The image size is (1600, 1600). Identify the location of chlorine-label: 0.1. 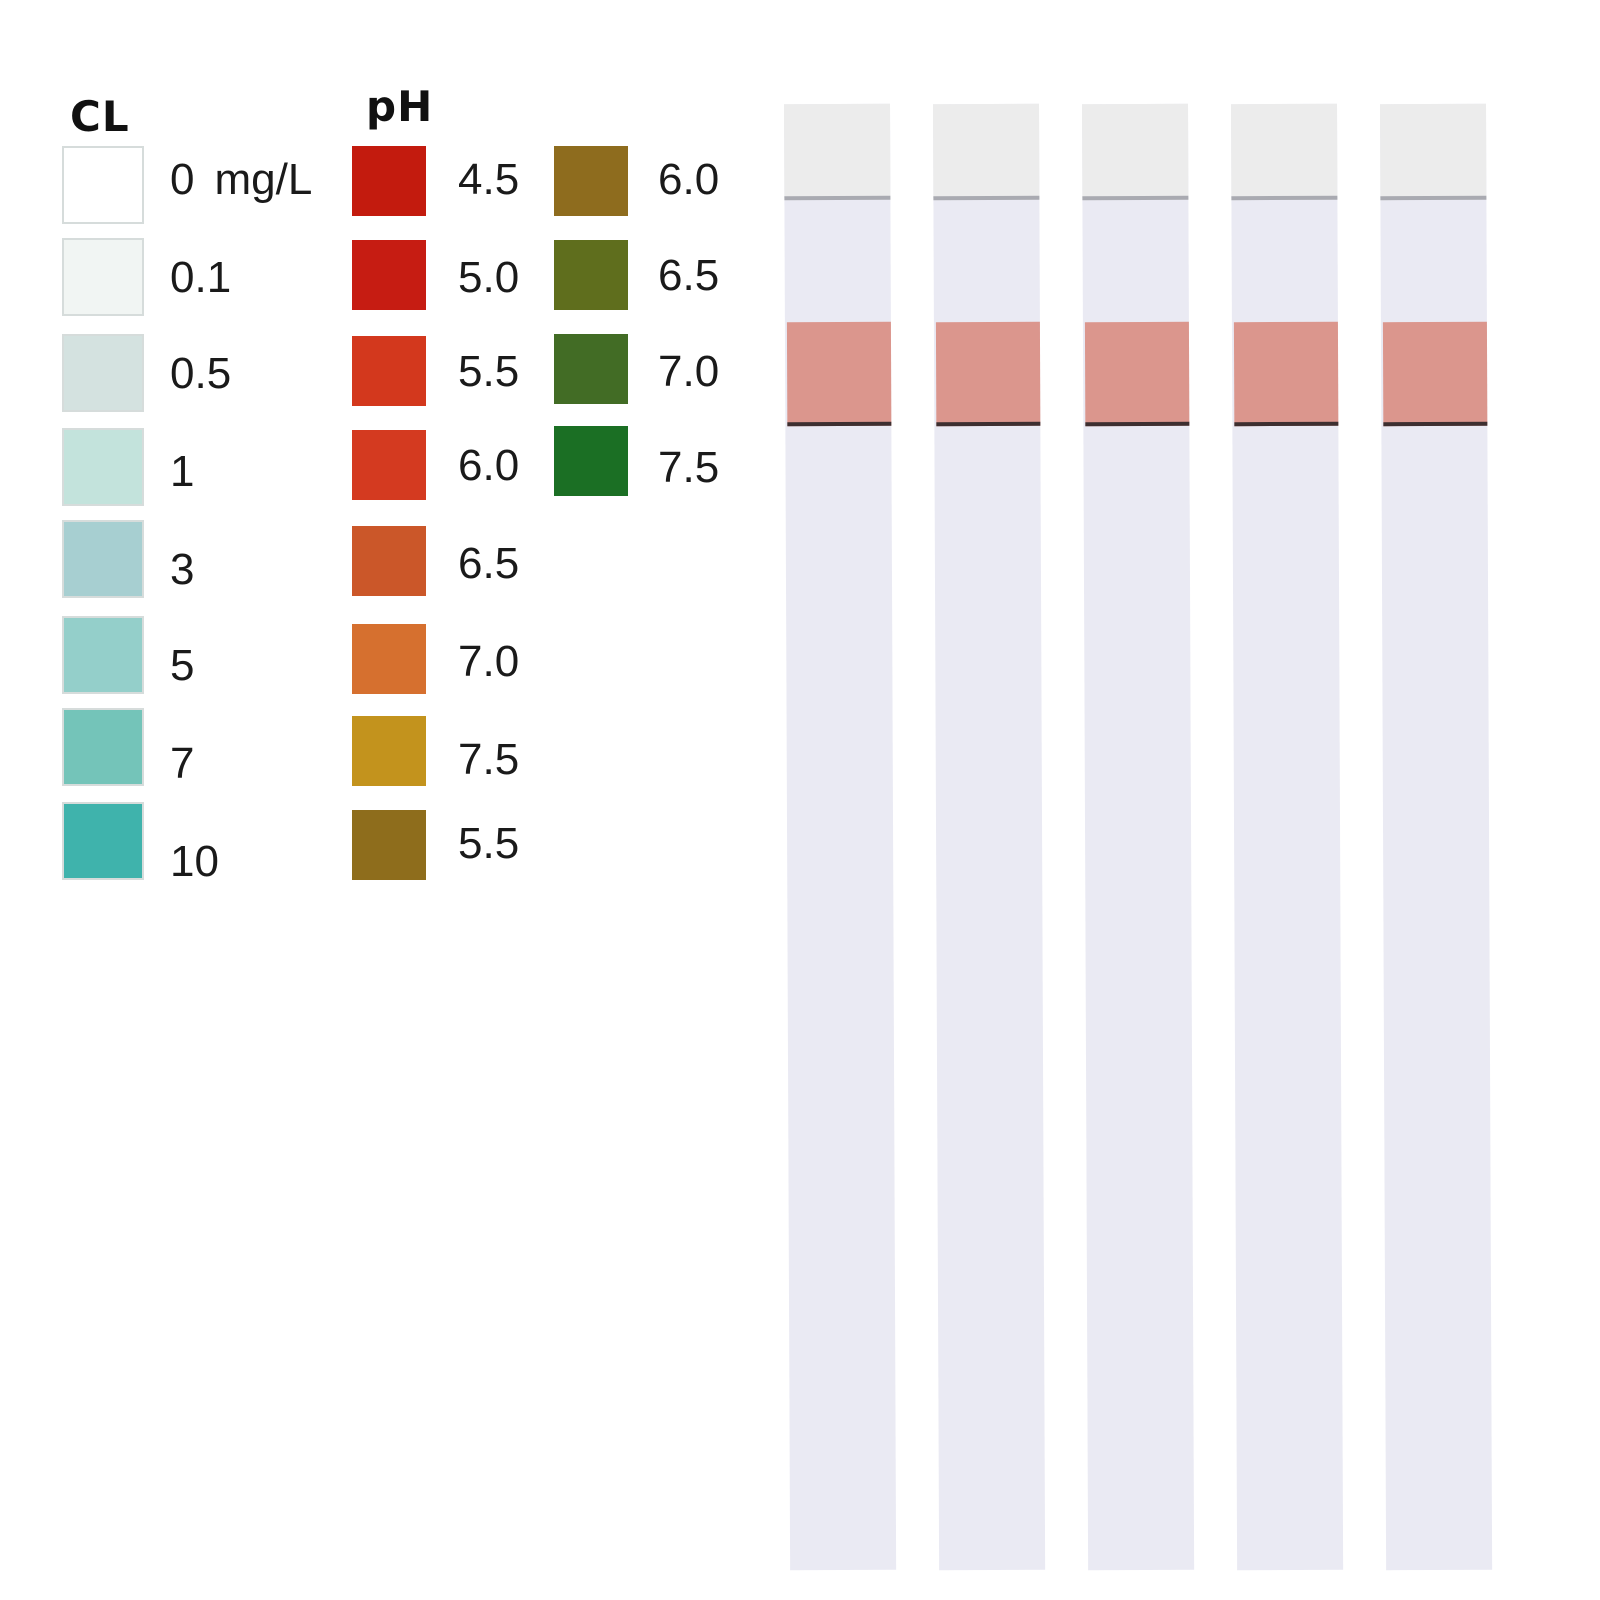
(201, 277).